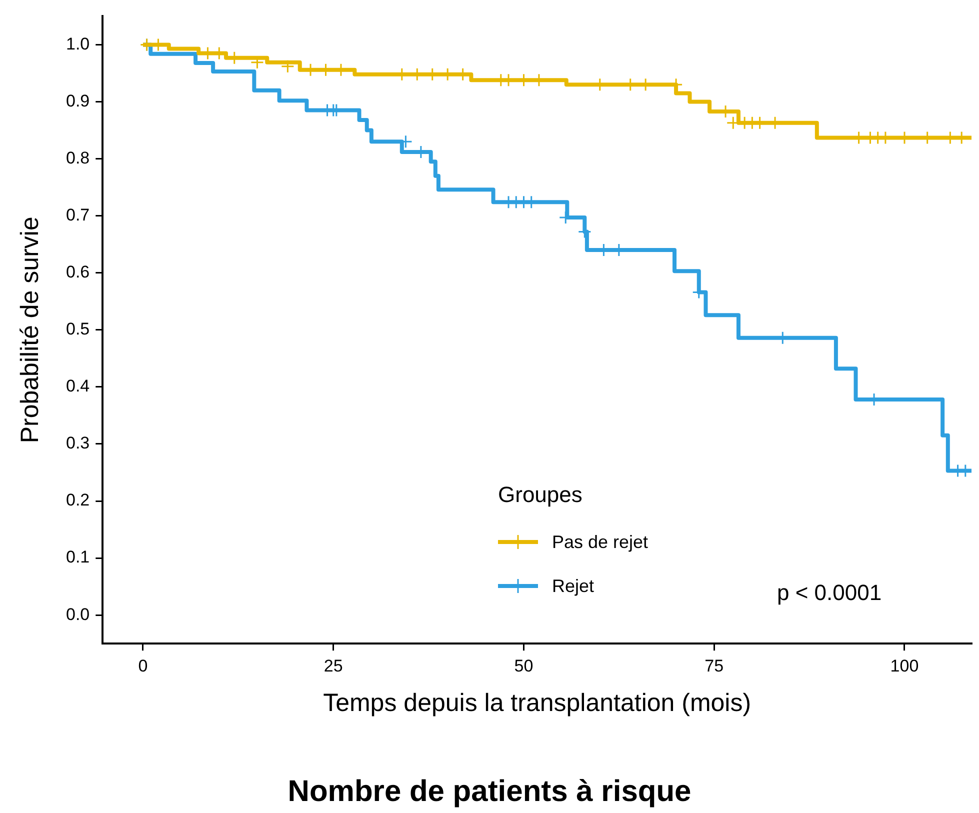 The height and width of the screenshot is (813, 979). I want to click on y-tick-label: 0.0, so click(78, 614).